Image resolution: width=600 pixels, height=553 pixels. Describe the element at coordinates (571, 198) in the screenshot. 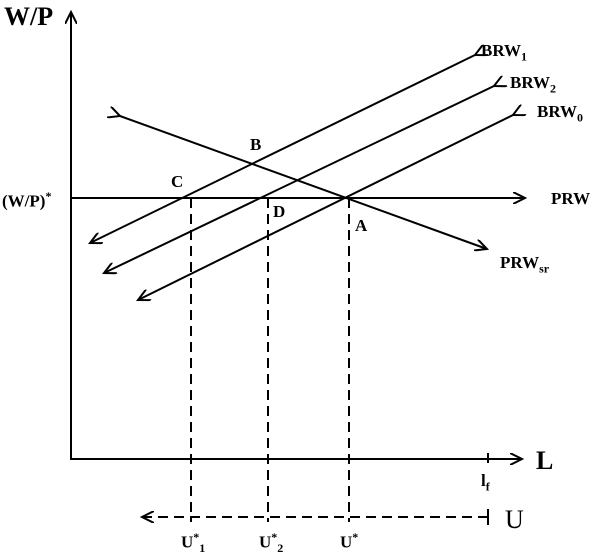

I see `prw-label: PRW` at that location.